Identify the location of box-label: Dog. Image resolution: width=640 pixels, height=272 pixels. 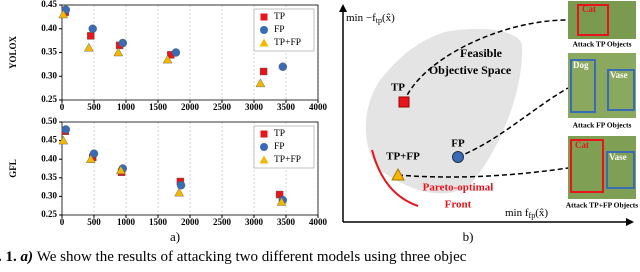
(581, 65).